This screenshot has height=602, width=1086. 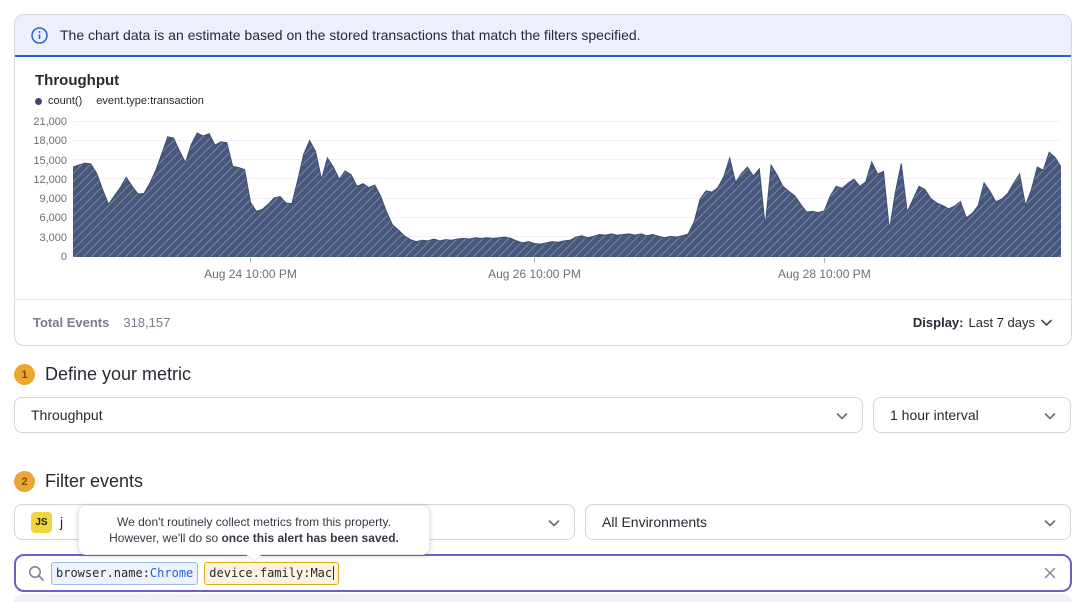 What do you see at coordinates (41, 522) in the screenshot?
I see `javascript-platform-icon: JS` at bounding box center [41, 522].